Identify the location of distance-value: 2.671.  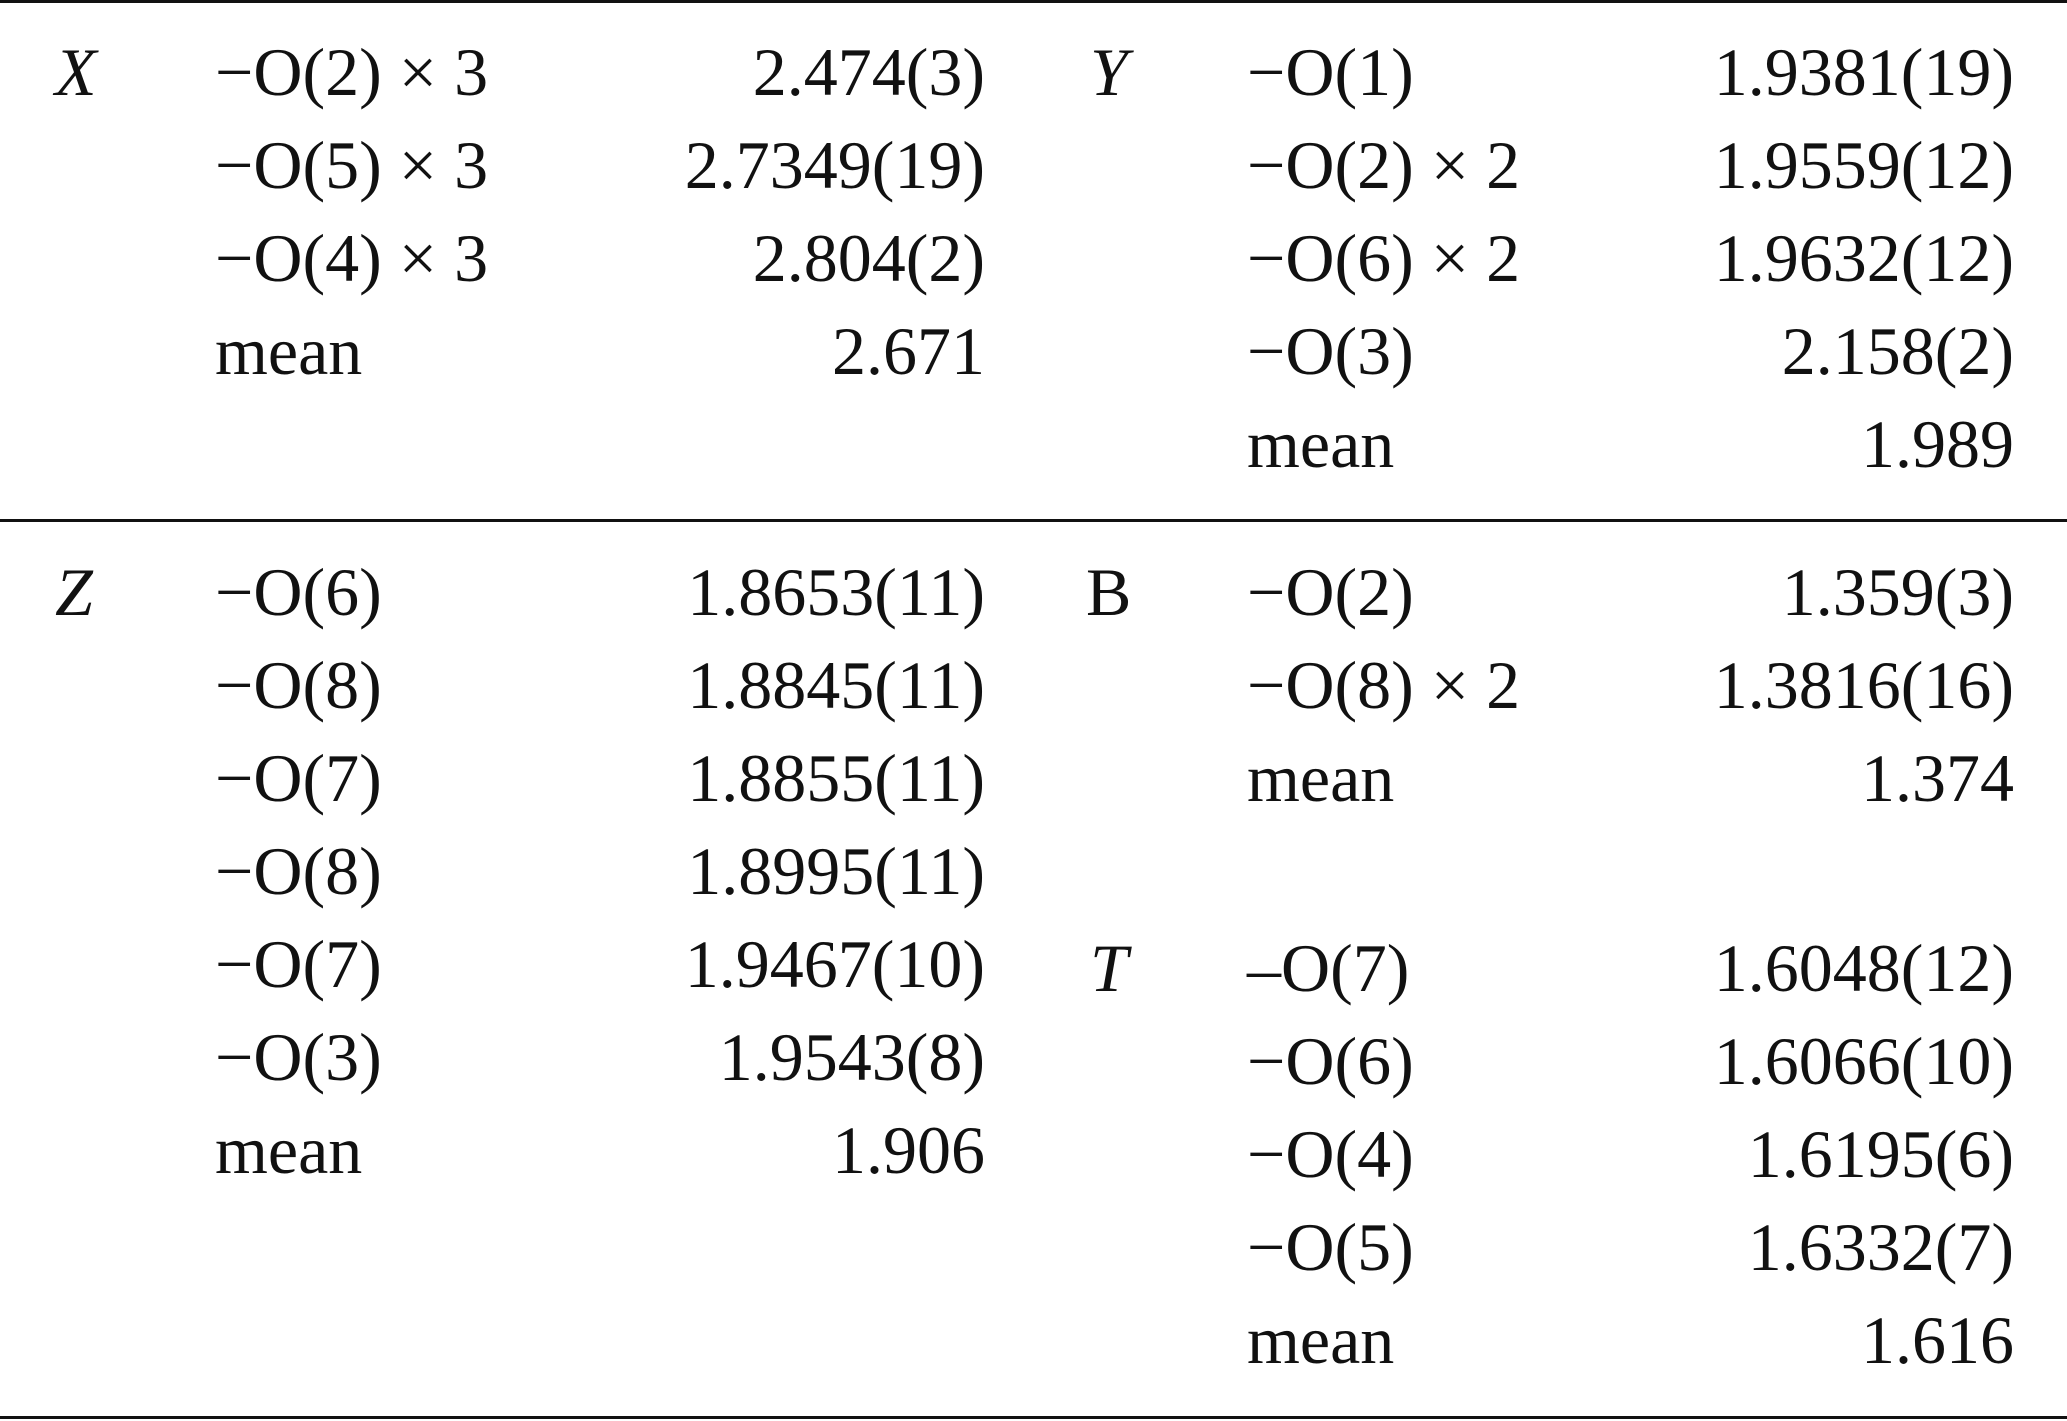
(908, 351).